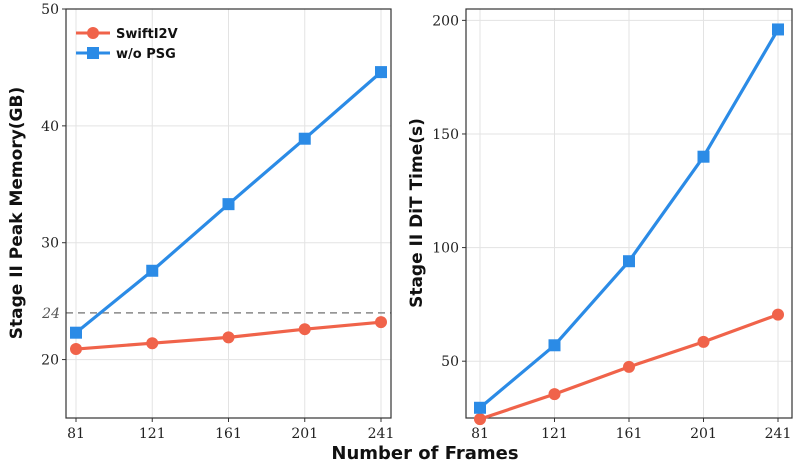  I want to click on x-axis-title: Number of Frames, so click(424, 453).